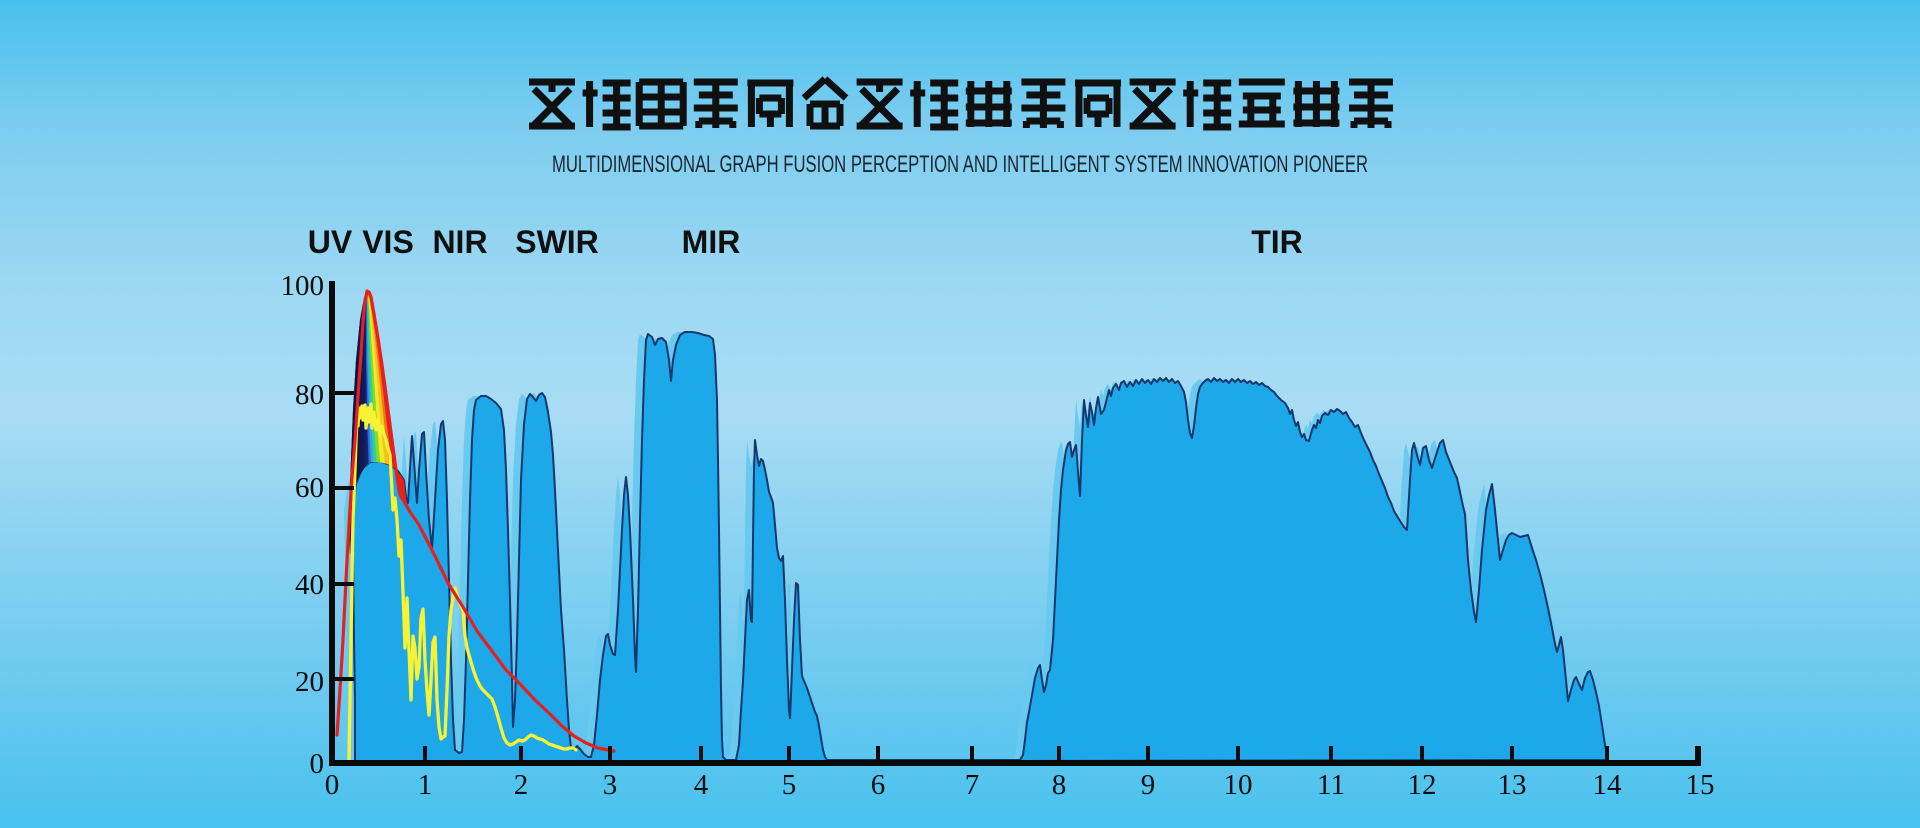 The image size is (1920, 828). Describe the element at coordinates (1059, 785) in the screenshot. I see `svg-text: 8` at that location.